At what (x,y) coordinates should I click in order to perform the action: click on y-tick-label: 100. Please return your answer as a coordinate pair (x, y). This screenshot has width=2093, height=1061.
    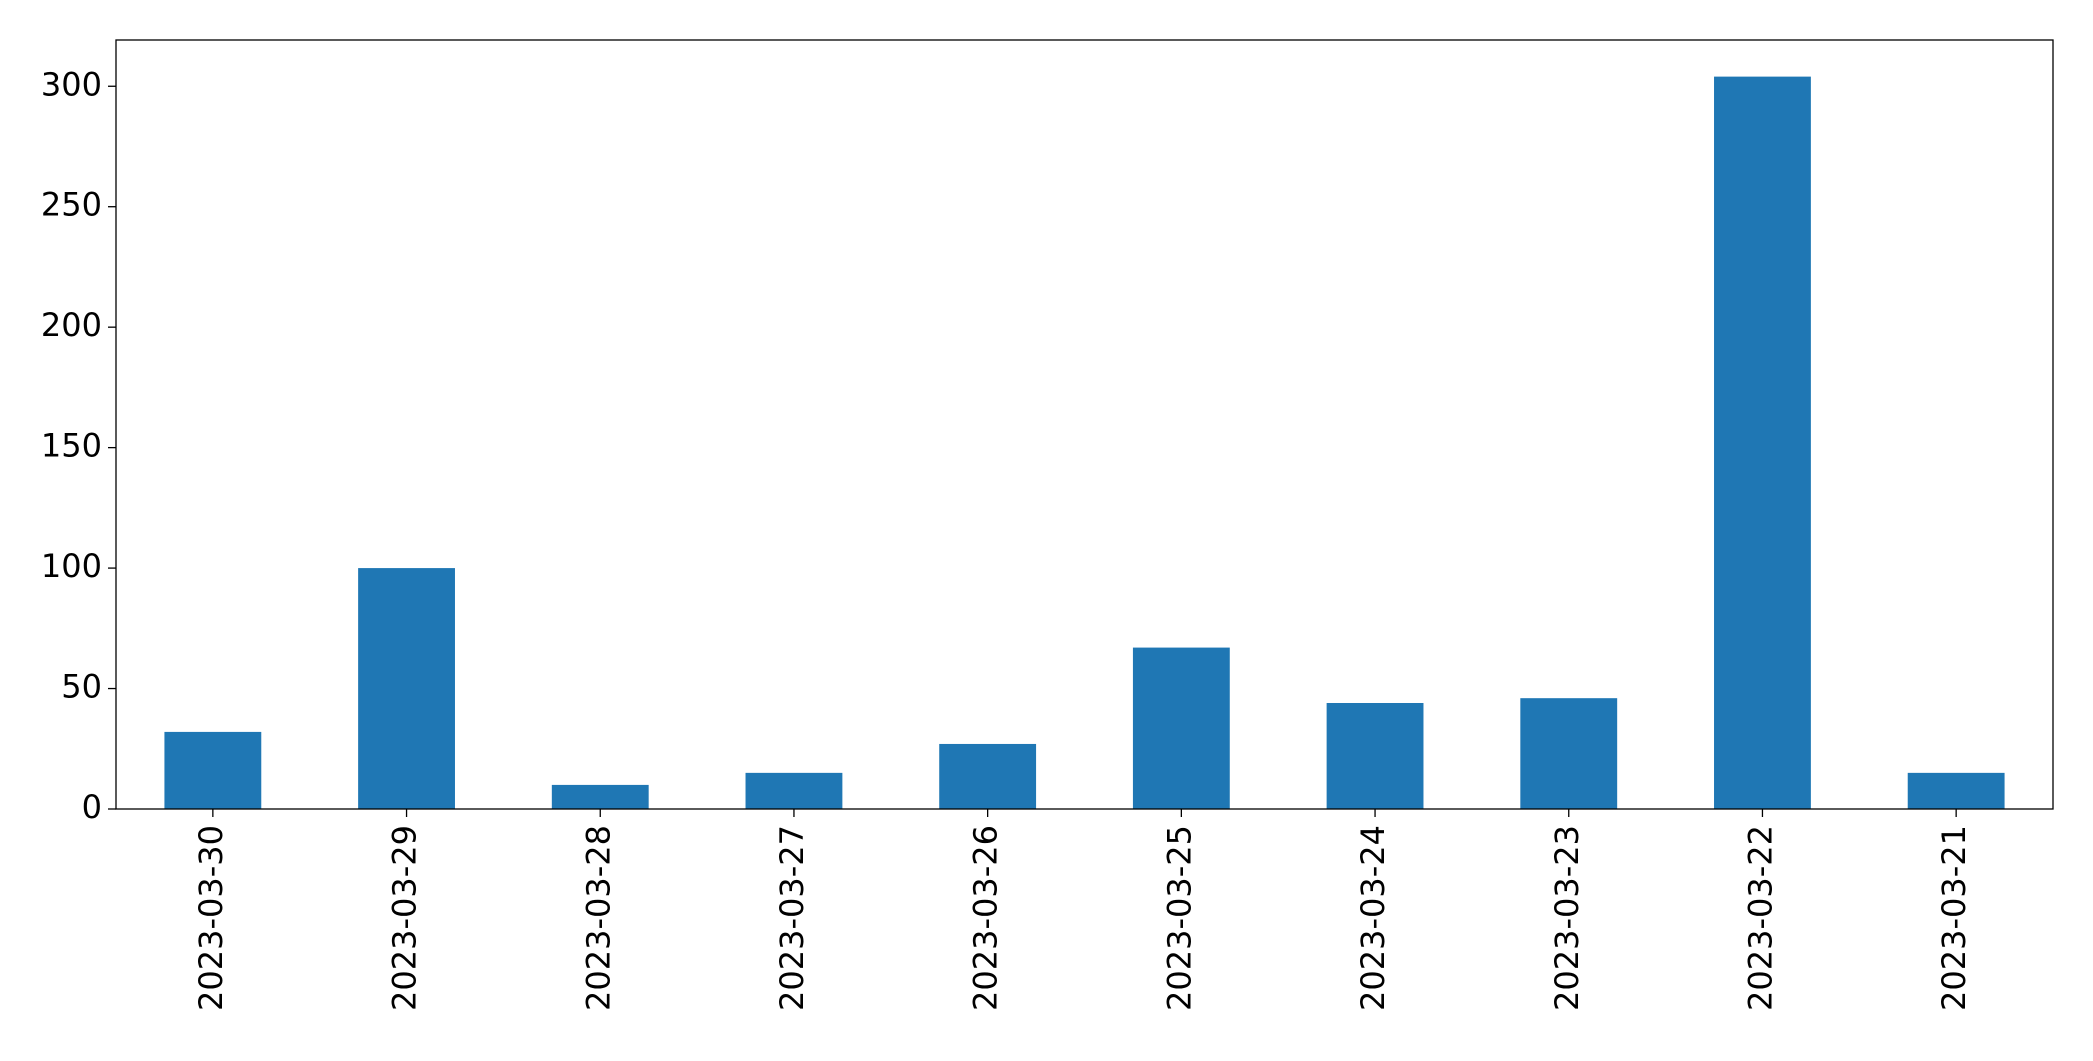
    Looking at the image, I should click on (71, 566).